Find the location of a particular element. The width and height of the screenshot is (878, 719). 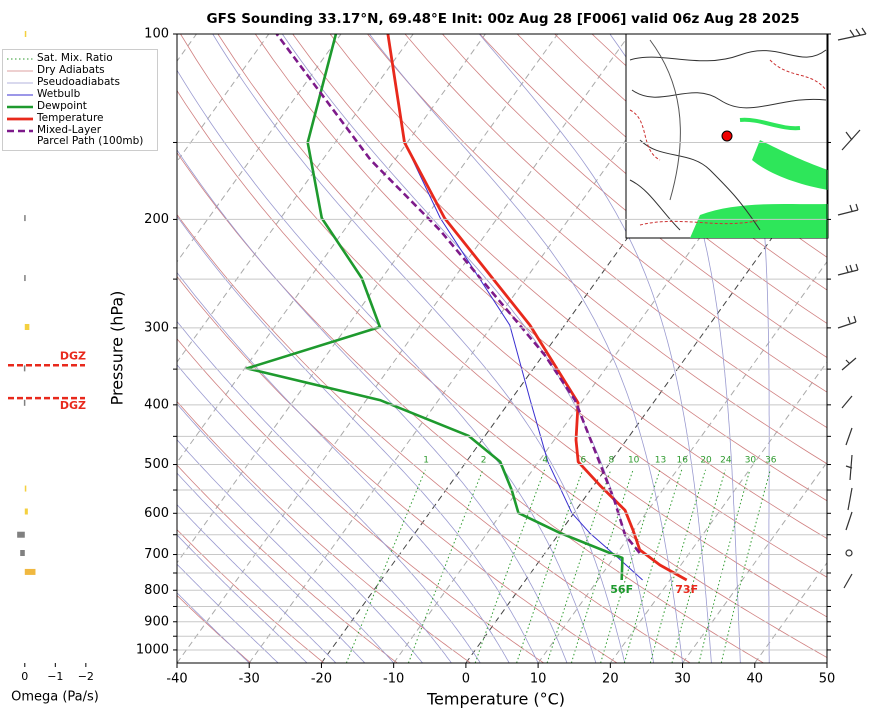

x-tick-label: -10 is located at coordinates (393, 679).